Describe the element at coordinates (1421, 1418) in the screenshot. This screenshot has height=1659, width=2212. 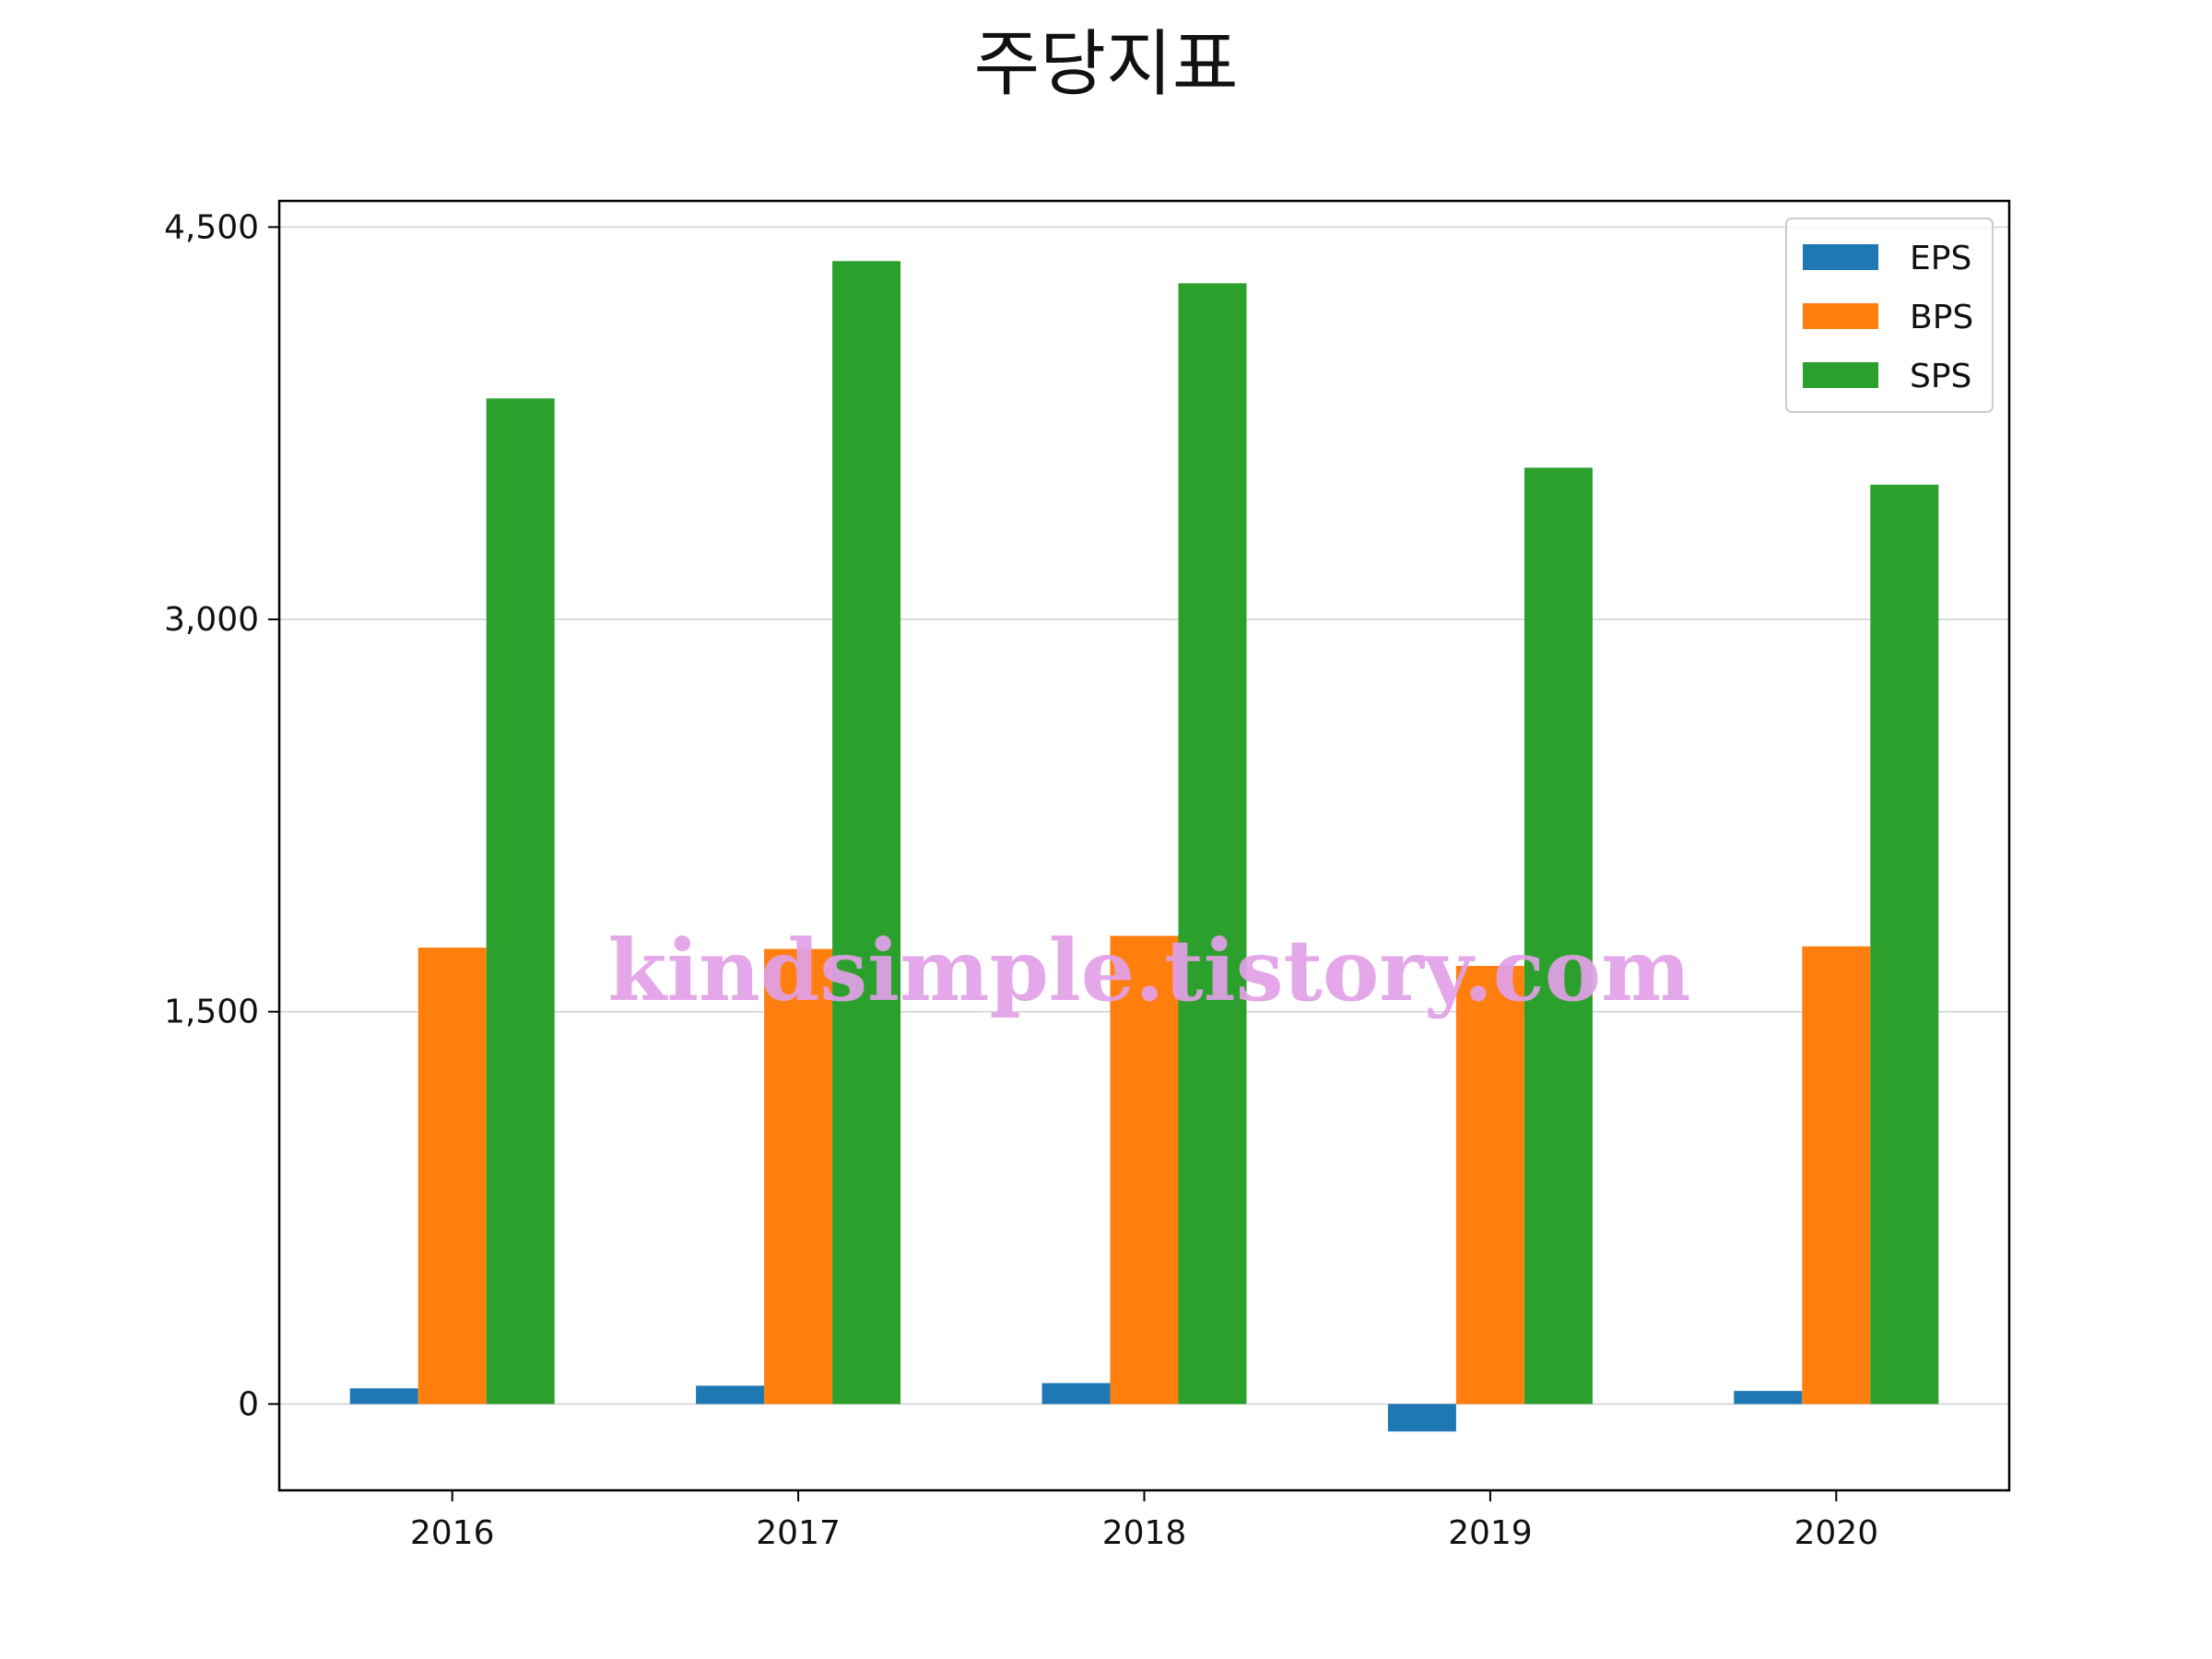
I see `bar-eps-2019` at that location.